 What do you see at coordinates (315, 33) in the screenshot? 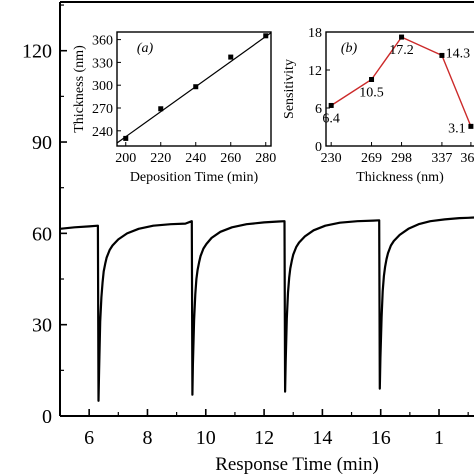
I see `inset-b-y-tick-label: 18` at bounding box center [315, 33].